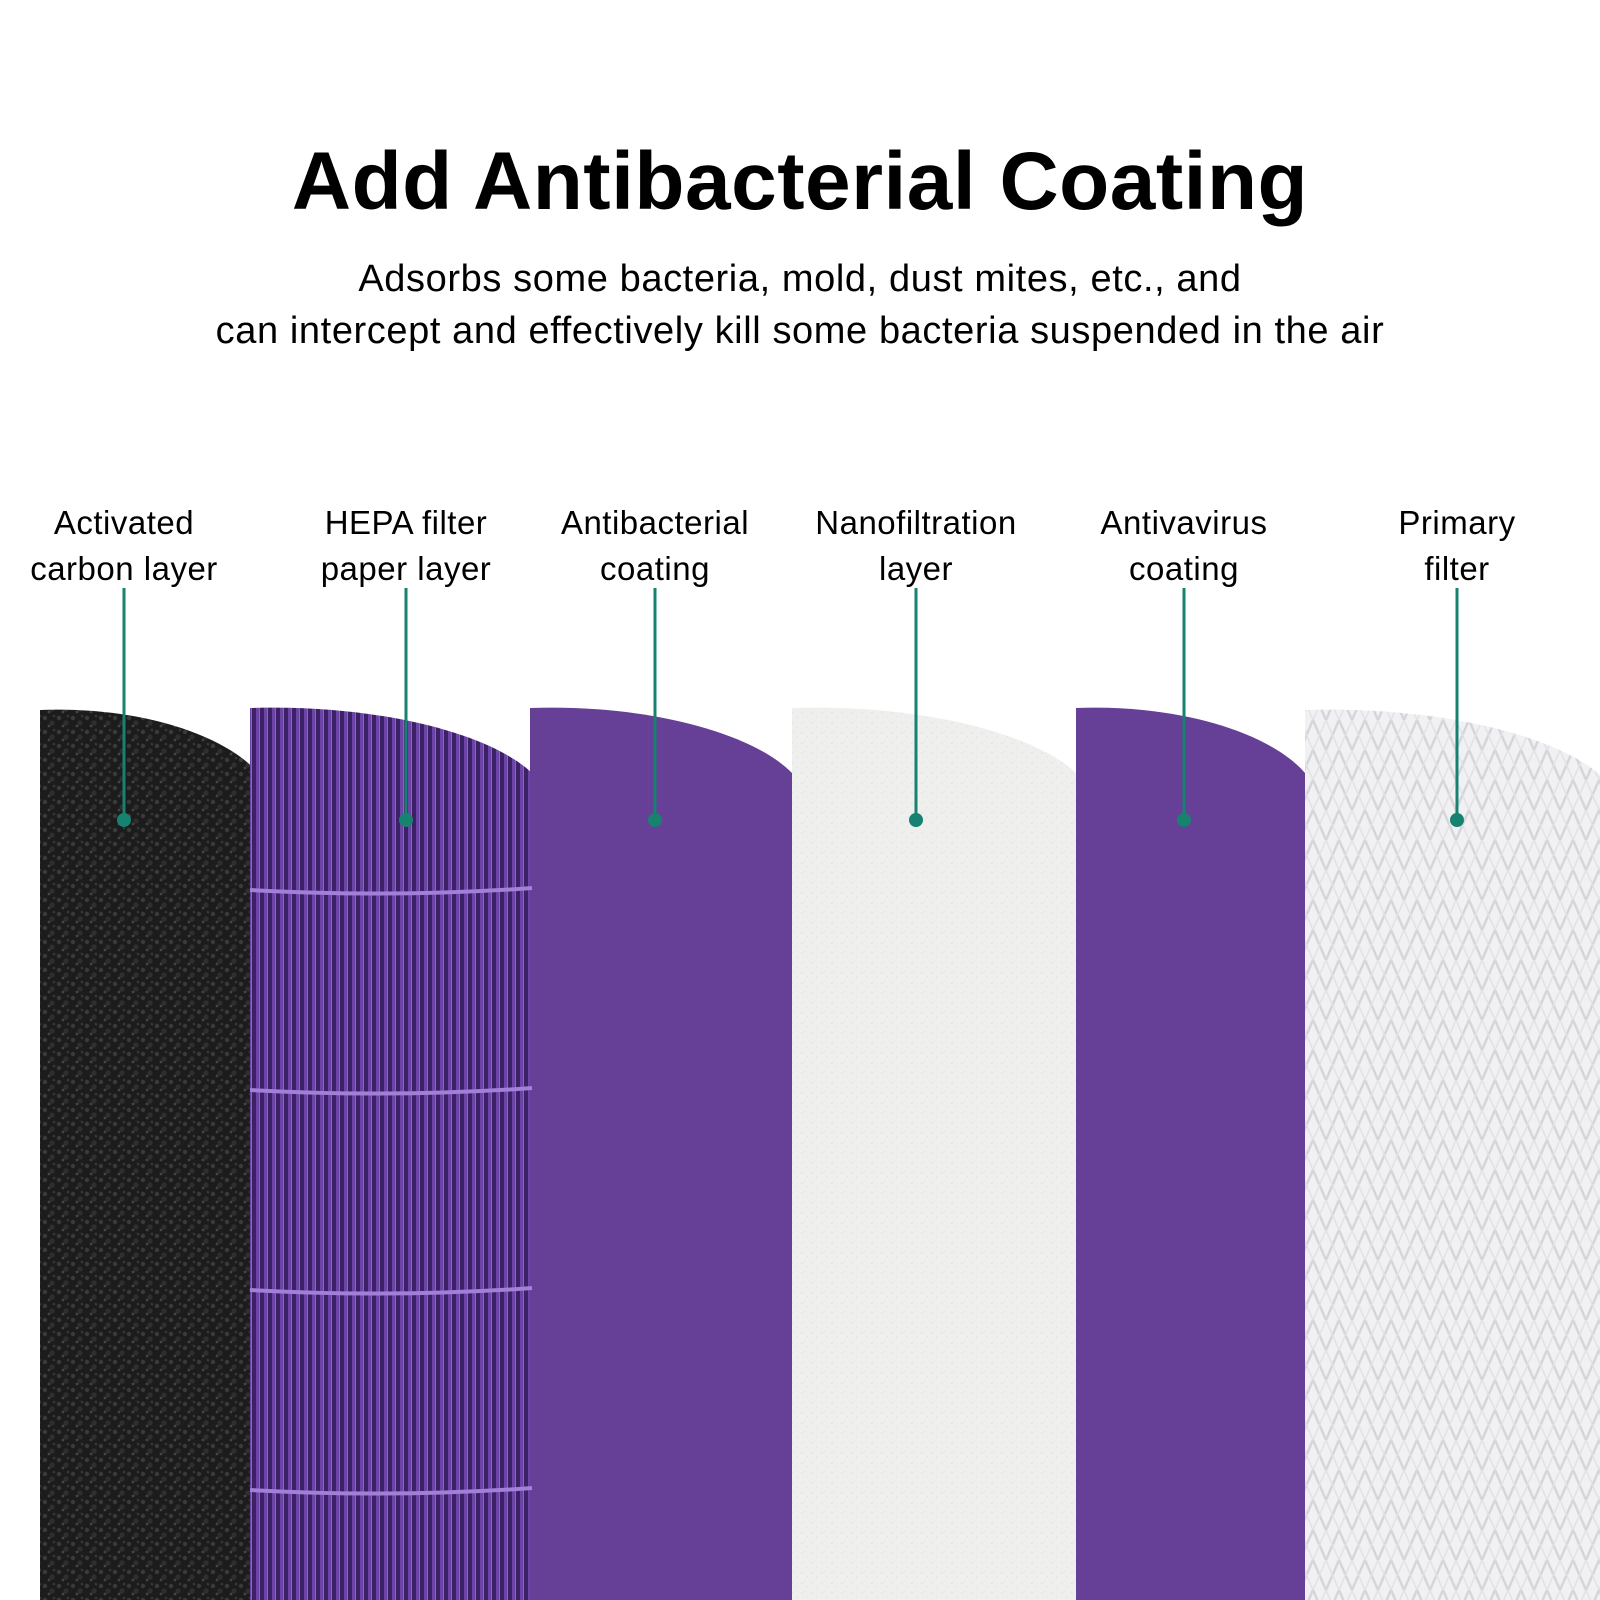 This screenshot has height=1600, width=1600. What do you see at coordinates (800, 181) in the screenshot?
I see `page-title: Add Antibacterial Coating` at bounding box center [800, 181].